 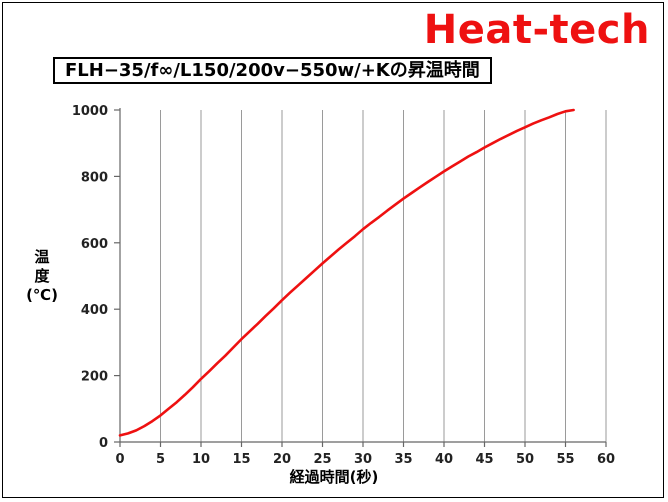 What do you see at coordinates (119, 459) in the screenshot?
I see `x-tick-label: 0` at bounding box center [119, 459].